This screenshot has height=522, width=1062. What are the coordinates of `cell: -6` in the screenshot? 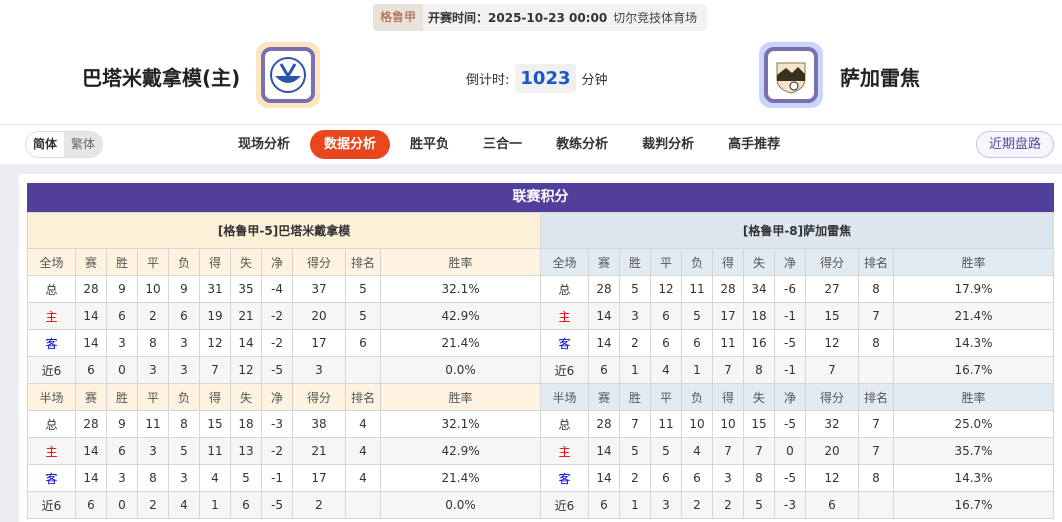 It's located at (790, 289).